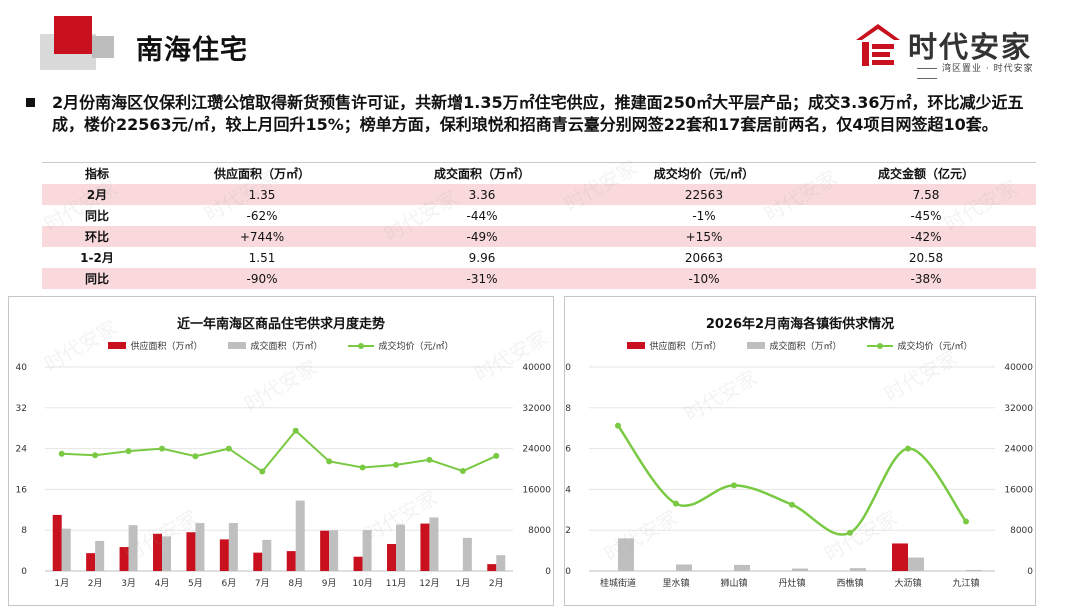 The image size is (1080, 608). What do you see at coordinates (539, 236) in the screenshot?
I see `table-row: 环比 +744% -49% +15% -42%` at bounding box center [539, 236].